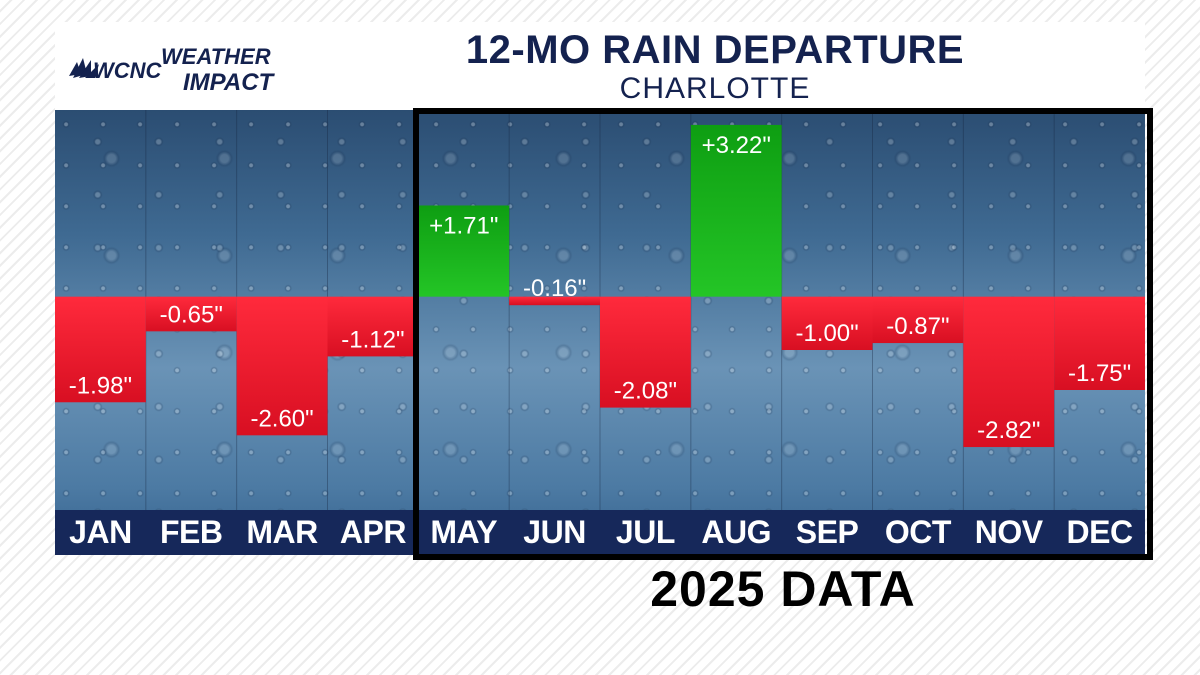 Image resolution: width=1200 pixels, height=675 pixels. What do you see at coordinates (1008, 532) in the screenshot?
I see `month-label-nov: NOV` at bounding box center [1008, 532].